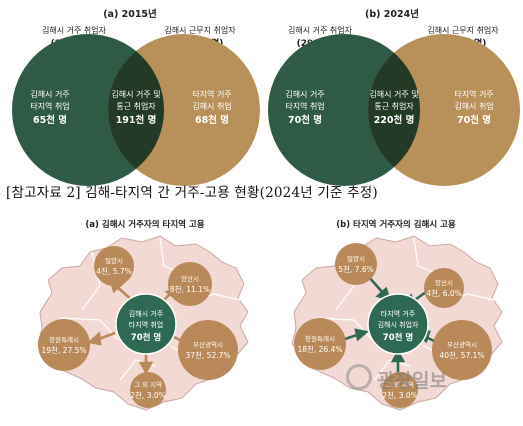  Describe the element at coordinates (319, 349) in the screenshot. I see `map-b-changwon-2: 18천, 26.4%` at that location.